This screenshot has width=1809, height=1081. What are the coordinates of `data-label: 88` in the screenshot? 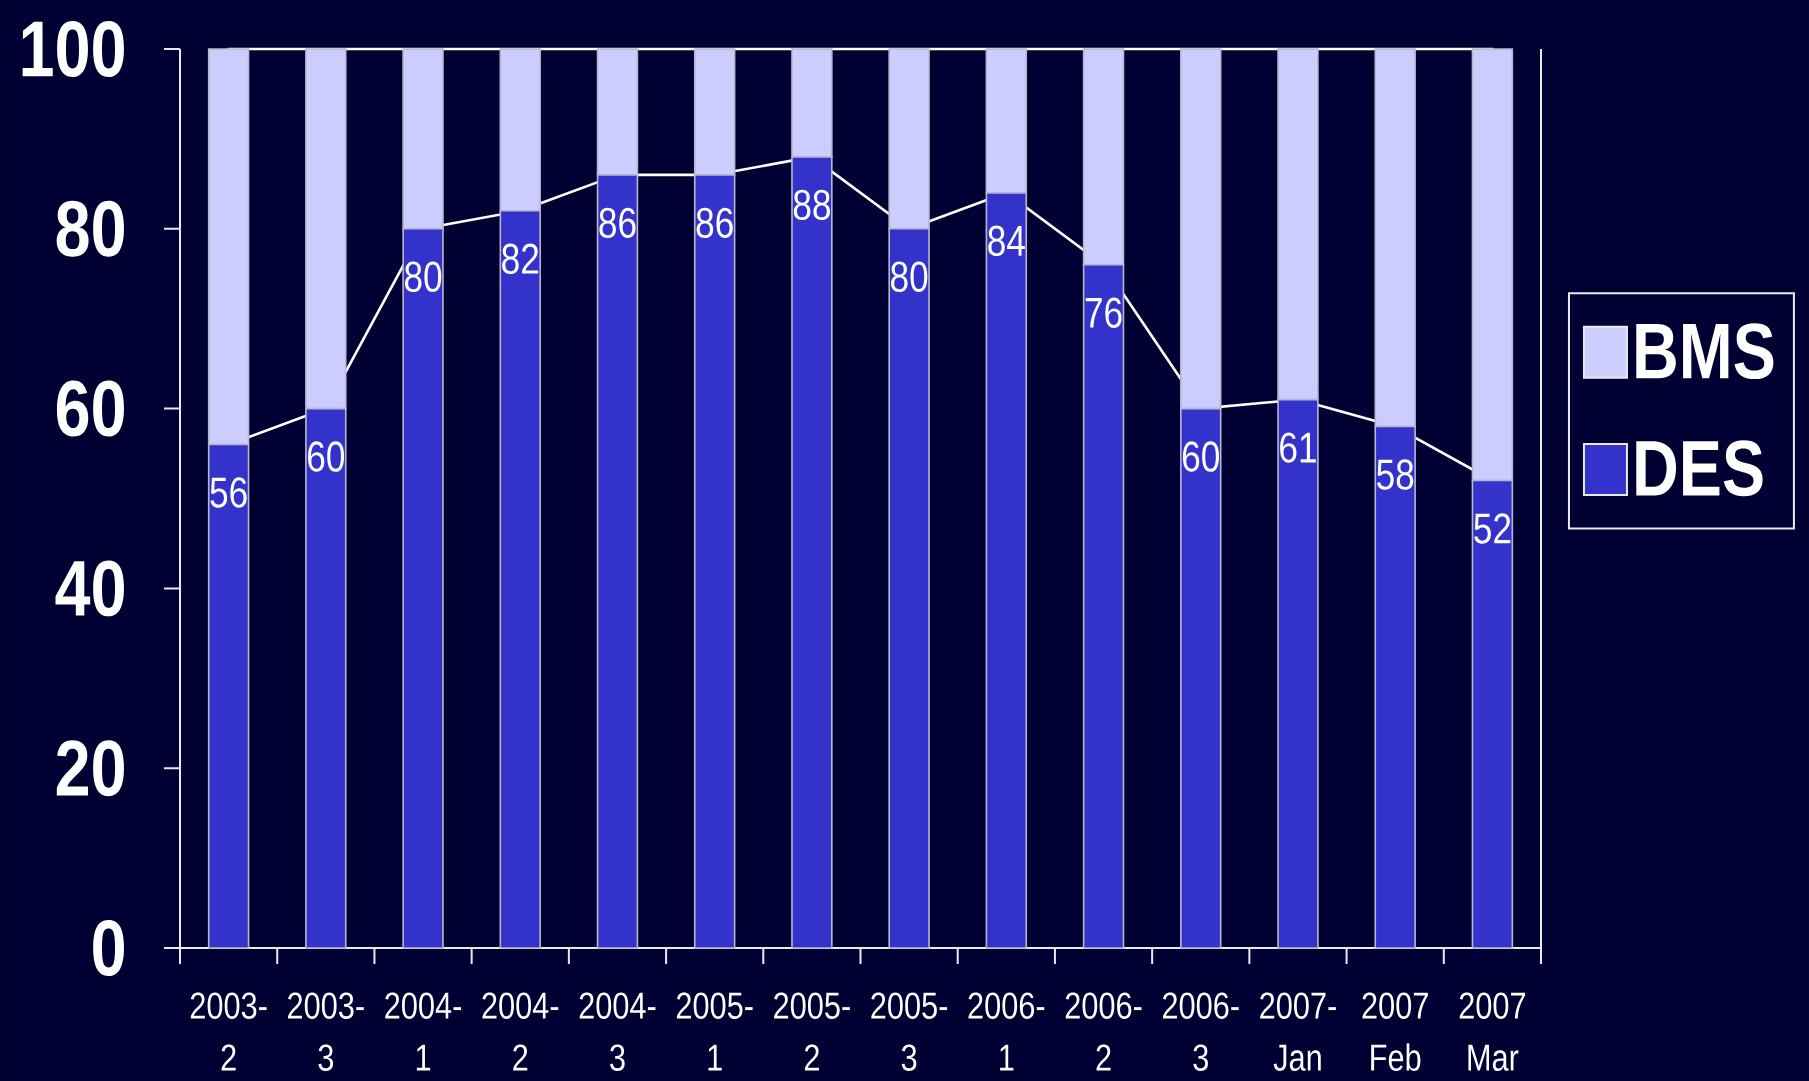 It's located at (811, 205).